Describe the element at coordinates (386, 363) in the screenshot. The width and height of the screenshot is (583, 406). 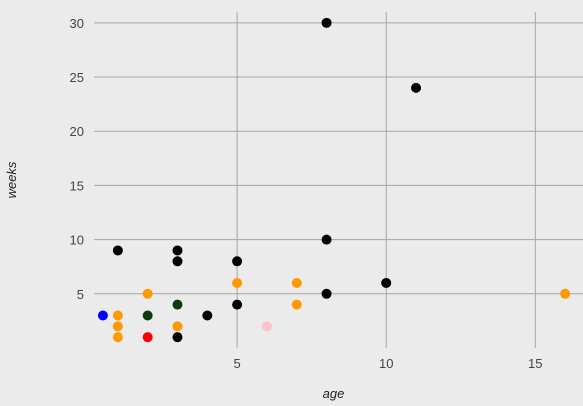
I see `x-tick-label: 10` at that location.